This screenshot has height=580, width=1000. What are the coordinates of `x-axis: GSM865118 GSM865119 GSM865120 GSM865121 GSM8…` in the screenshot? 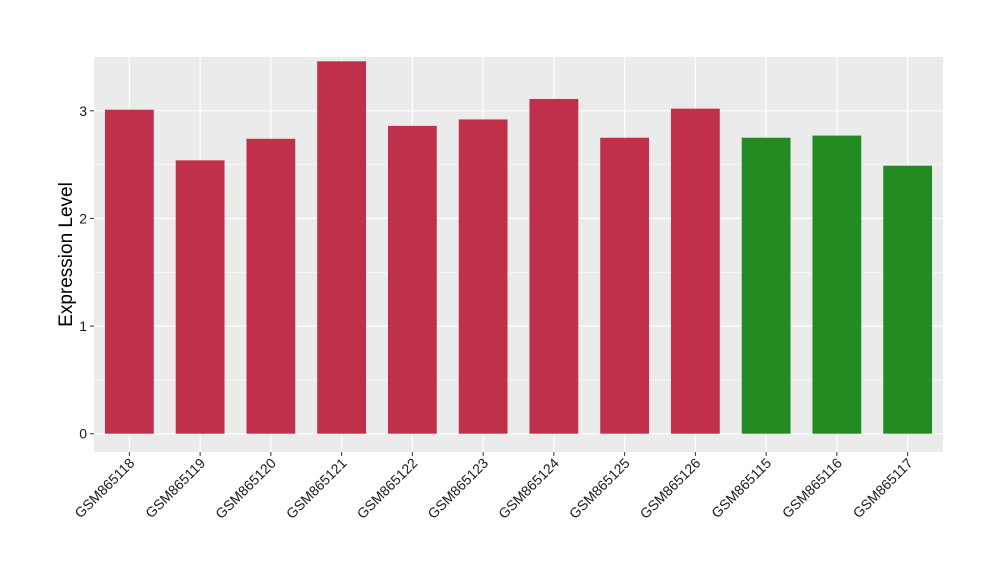 It's located at (493, 487).